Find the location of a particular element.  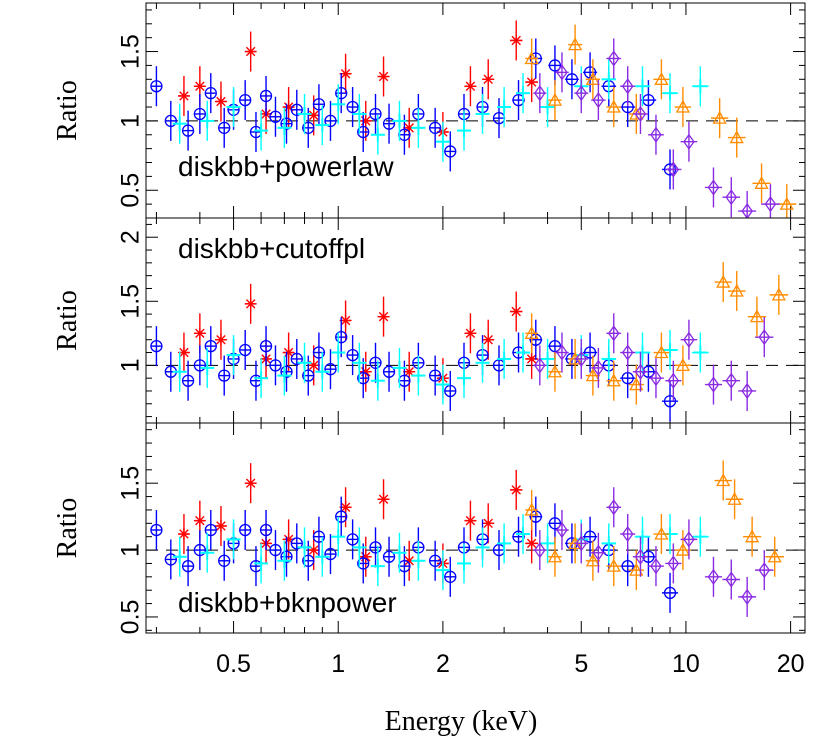

model-label: diskbb+bknpower is located at coordinates (287, 602).